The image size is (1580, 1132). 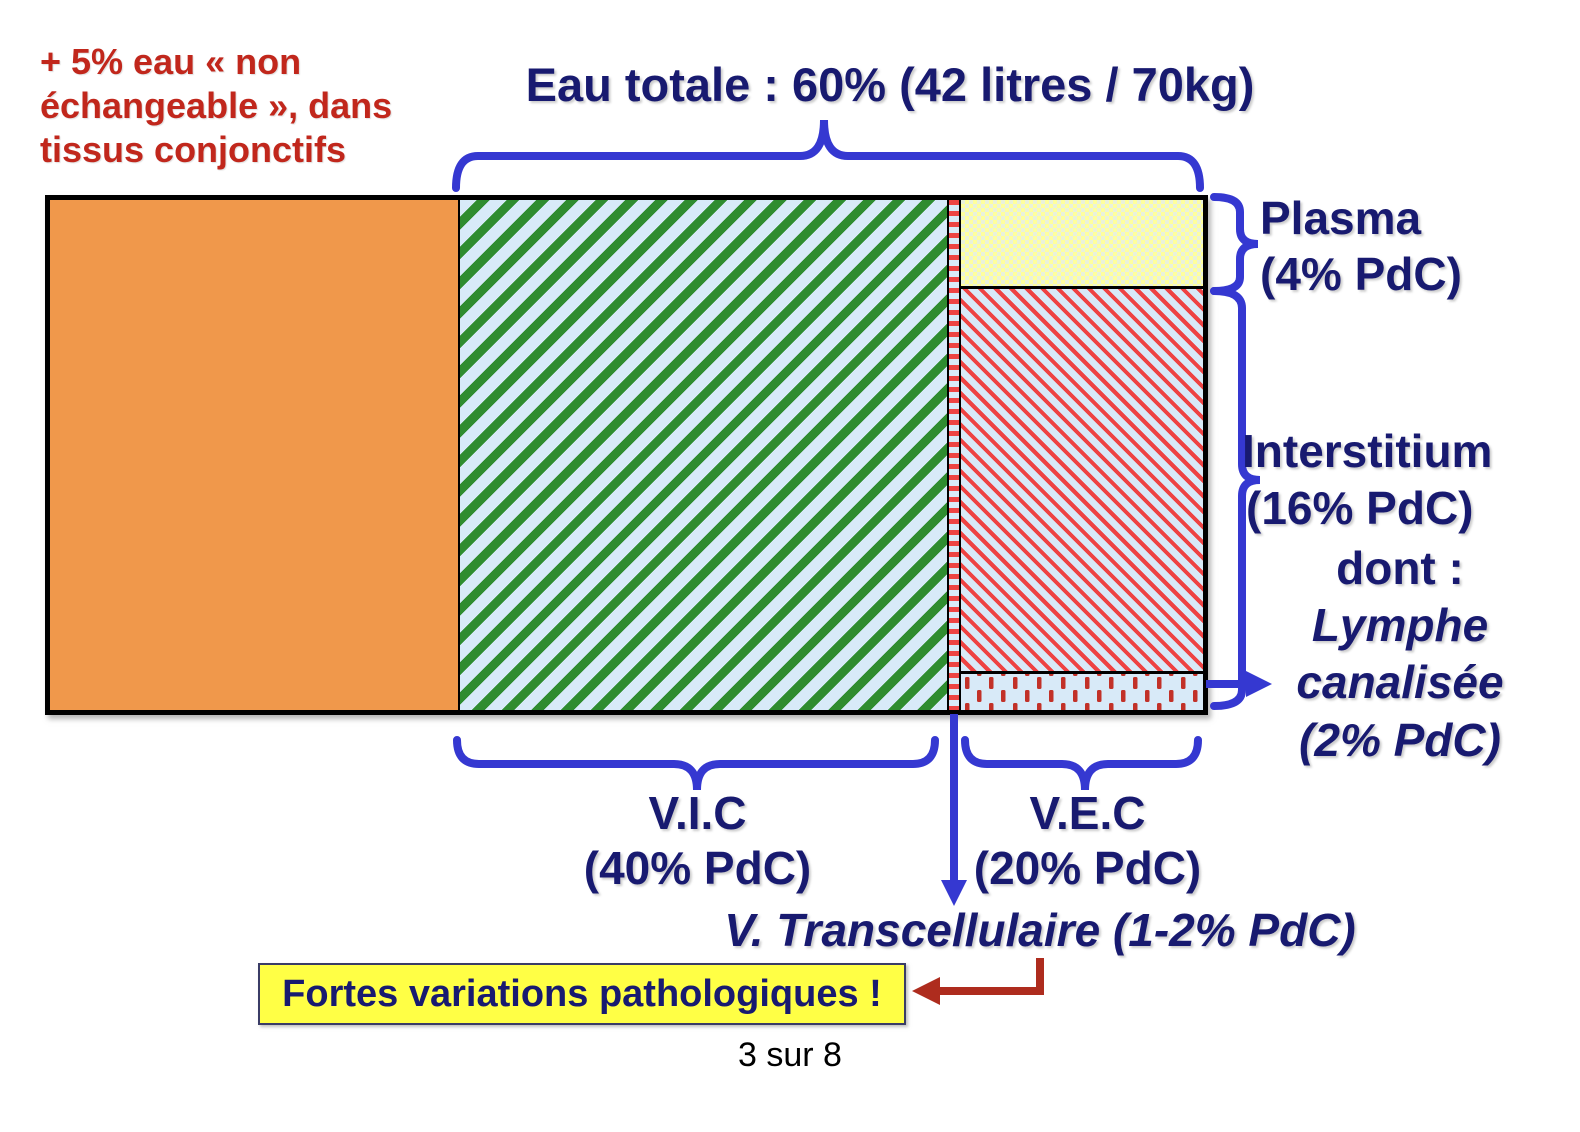 What do you see at coordinates (702, 455) in the screenshot?
I see `region-vic-intracellular` at bounding box center [702, 455].